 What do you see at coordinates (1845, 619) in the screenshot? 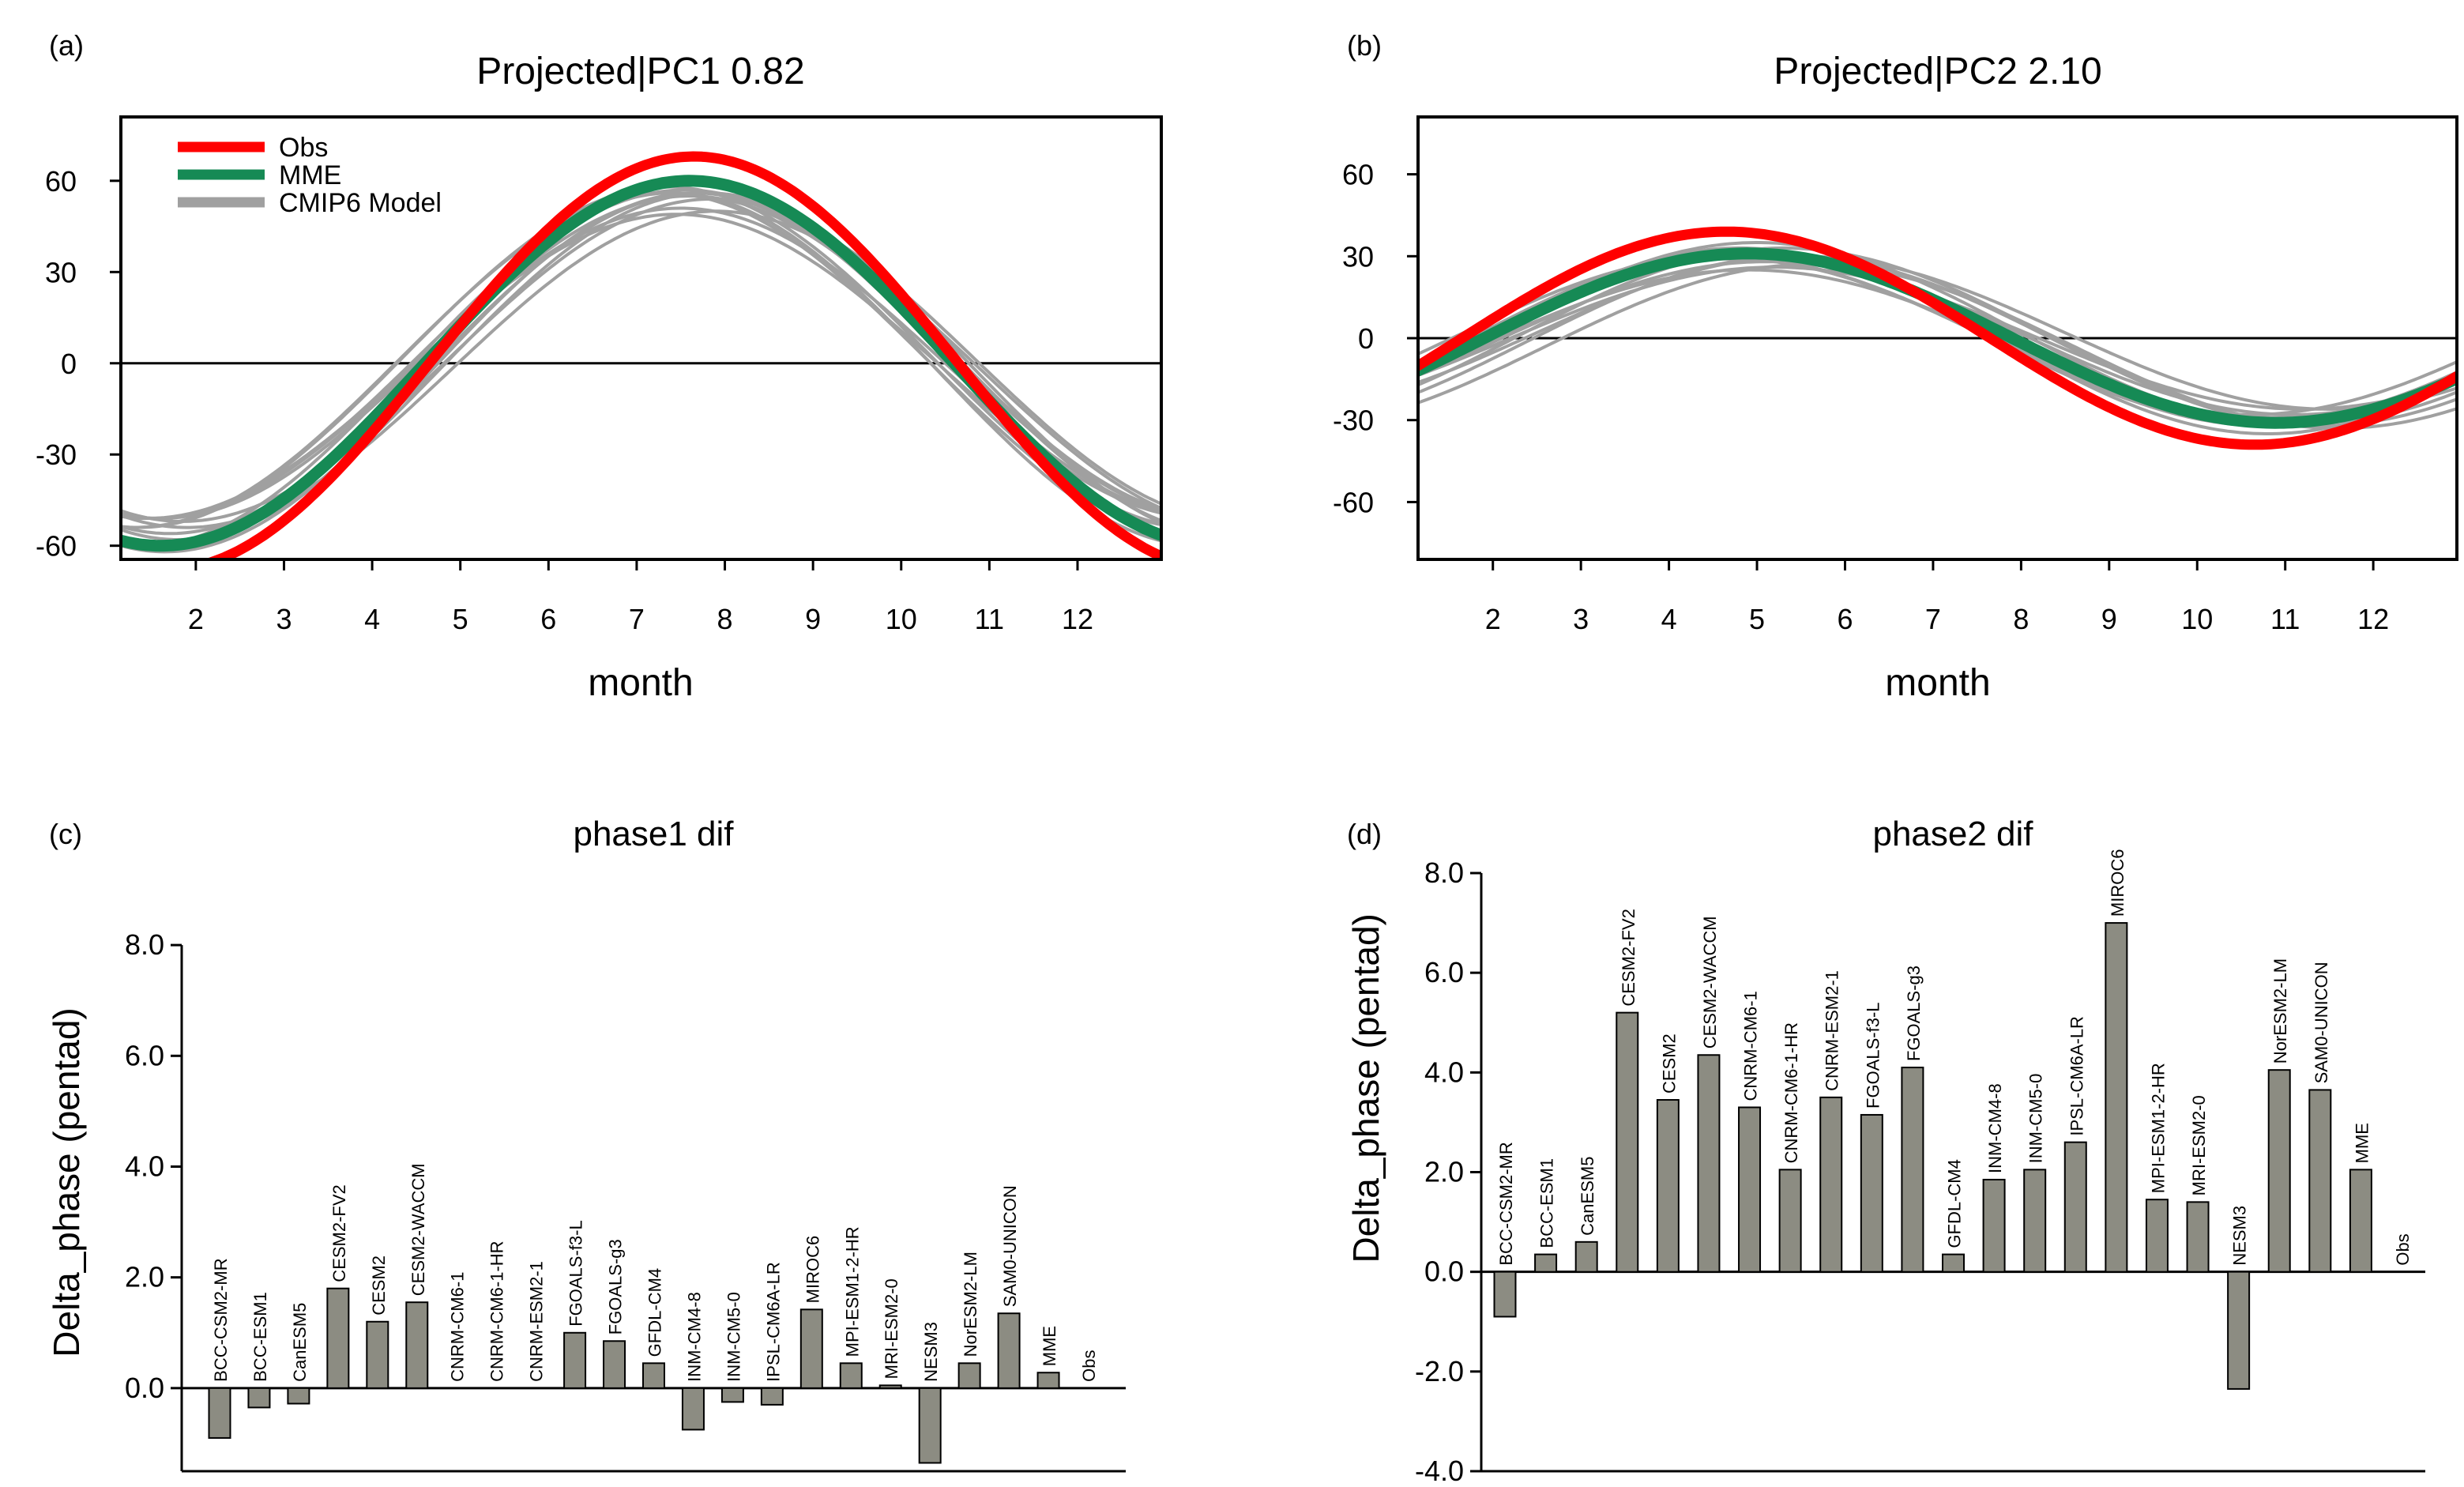
I see `x-tick-label: 6` at bounding box center [1845, 619].